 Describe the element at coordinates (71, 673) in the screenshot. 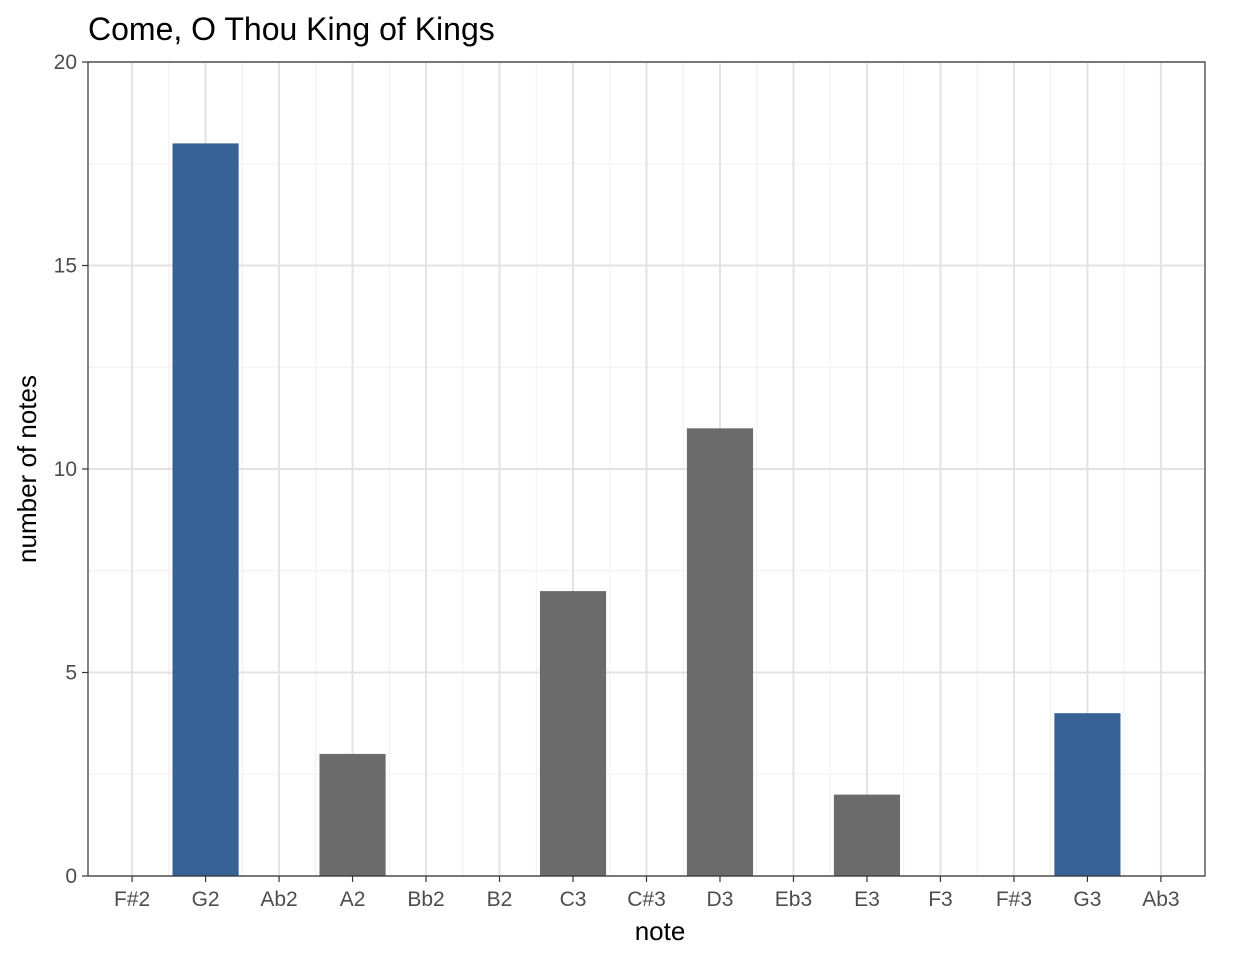

I see `y-tick-label: 5` at that location.